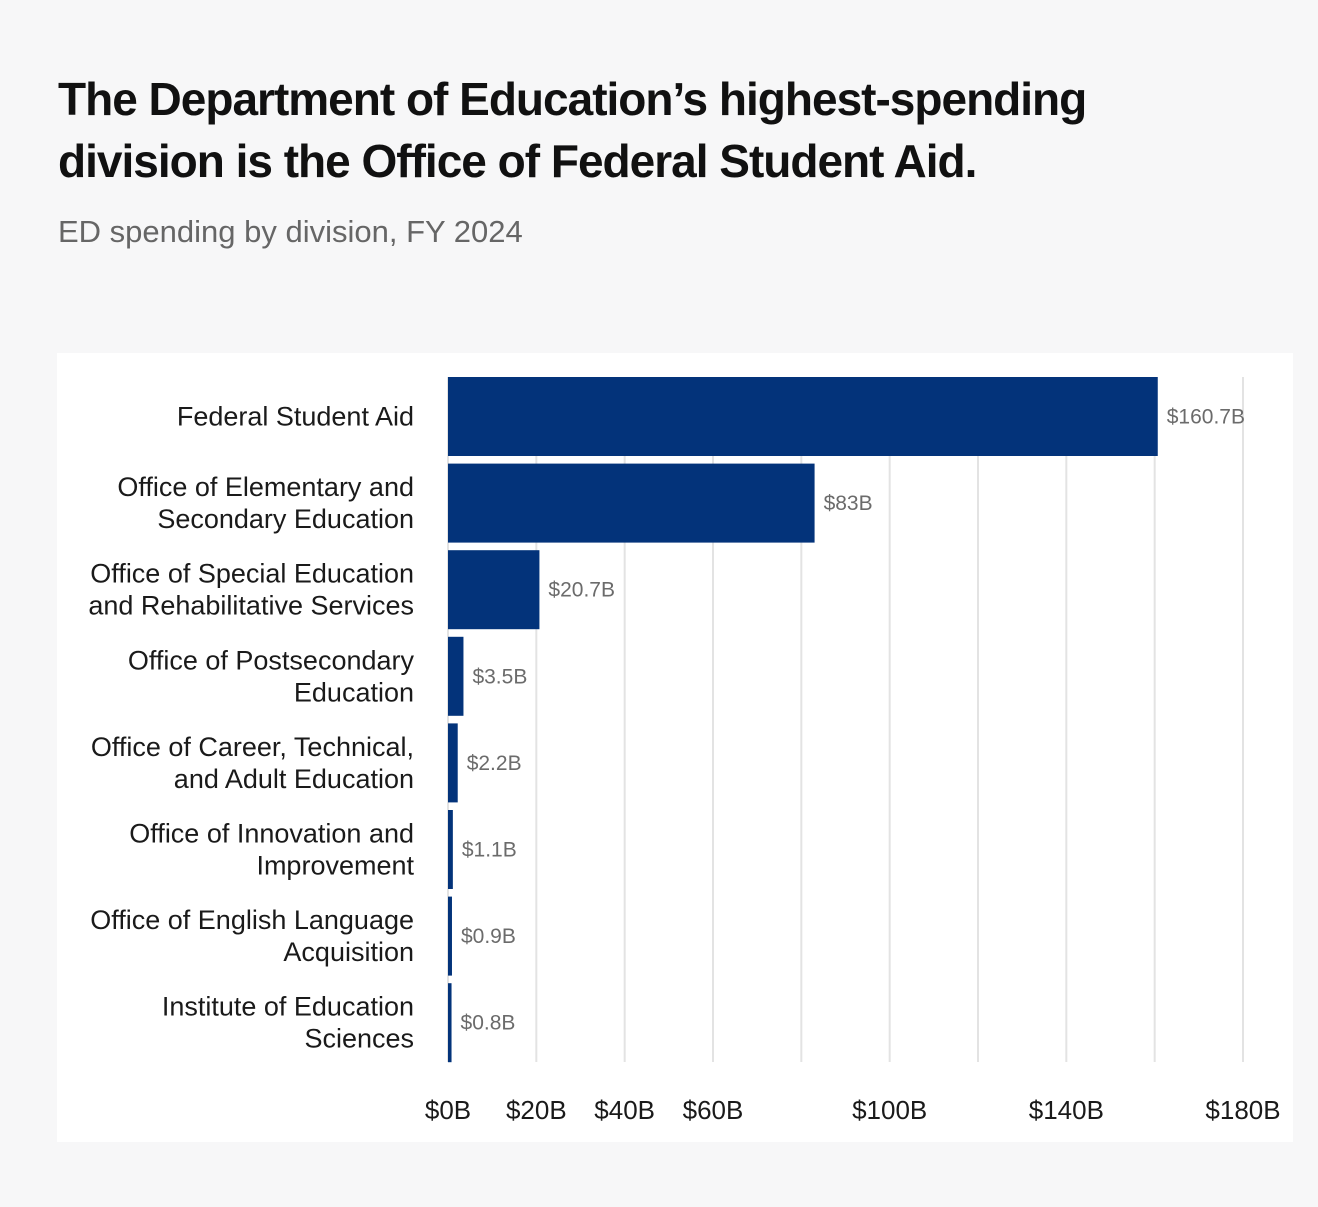 Image resolution: width=1318 pixels, height=1207 pixels. Describe the element at coordinates (1206, 417) in the screenshot. I see `value-label: $160.7B` at that location.